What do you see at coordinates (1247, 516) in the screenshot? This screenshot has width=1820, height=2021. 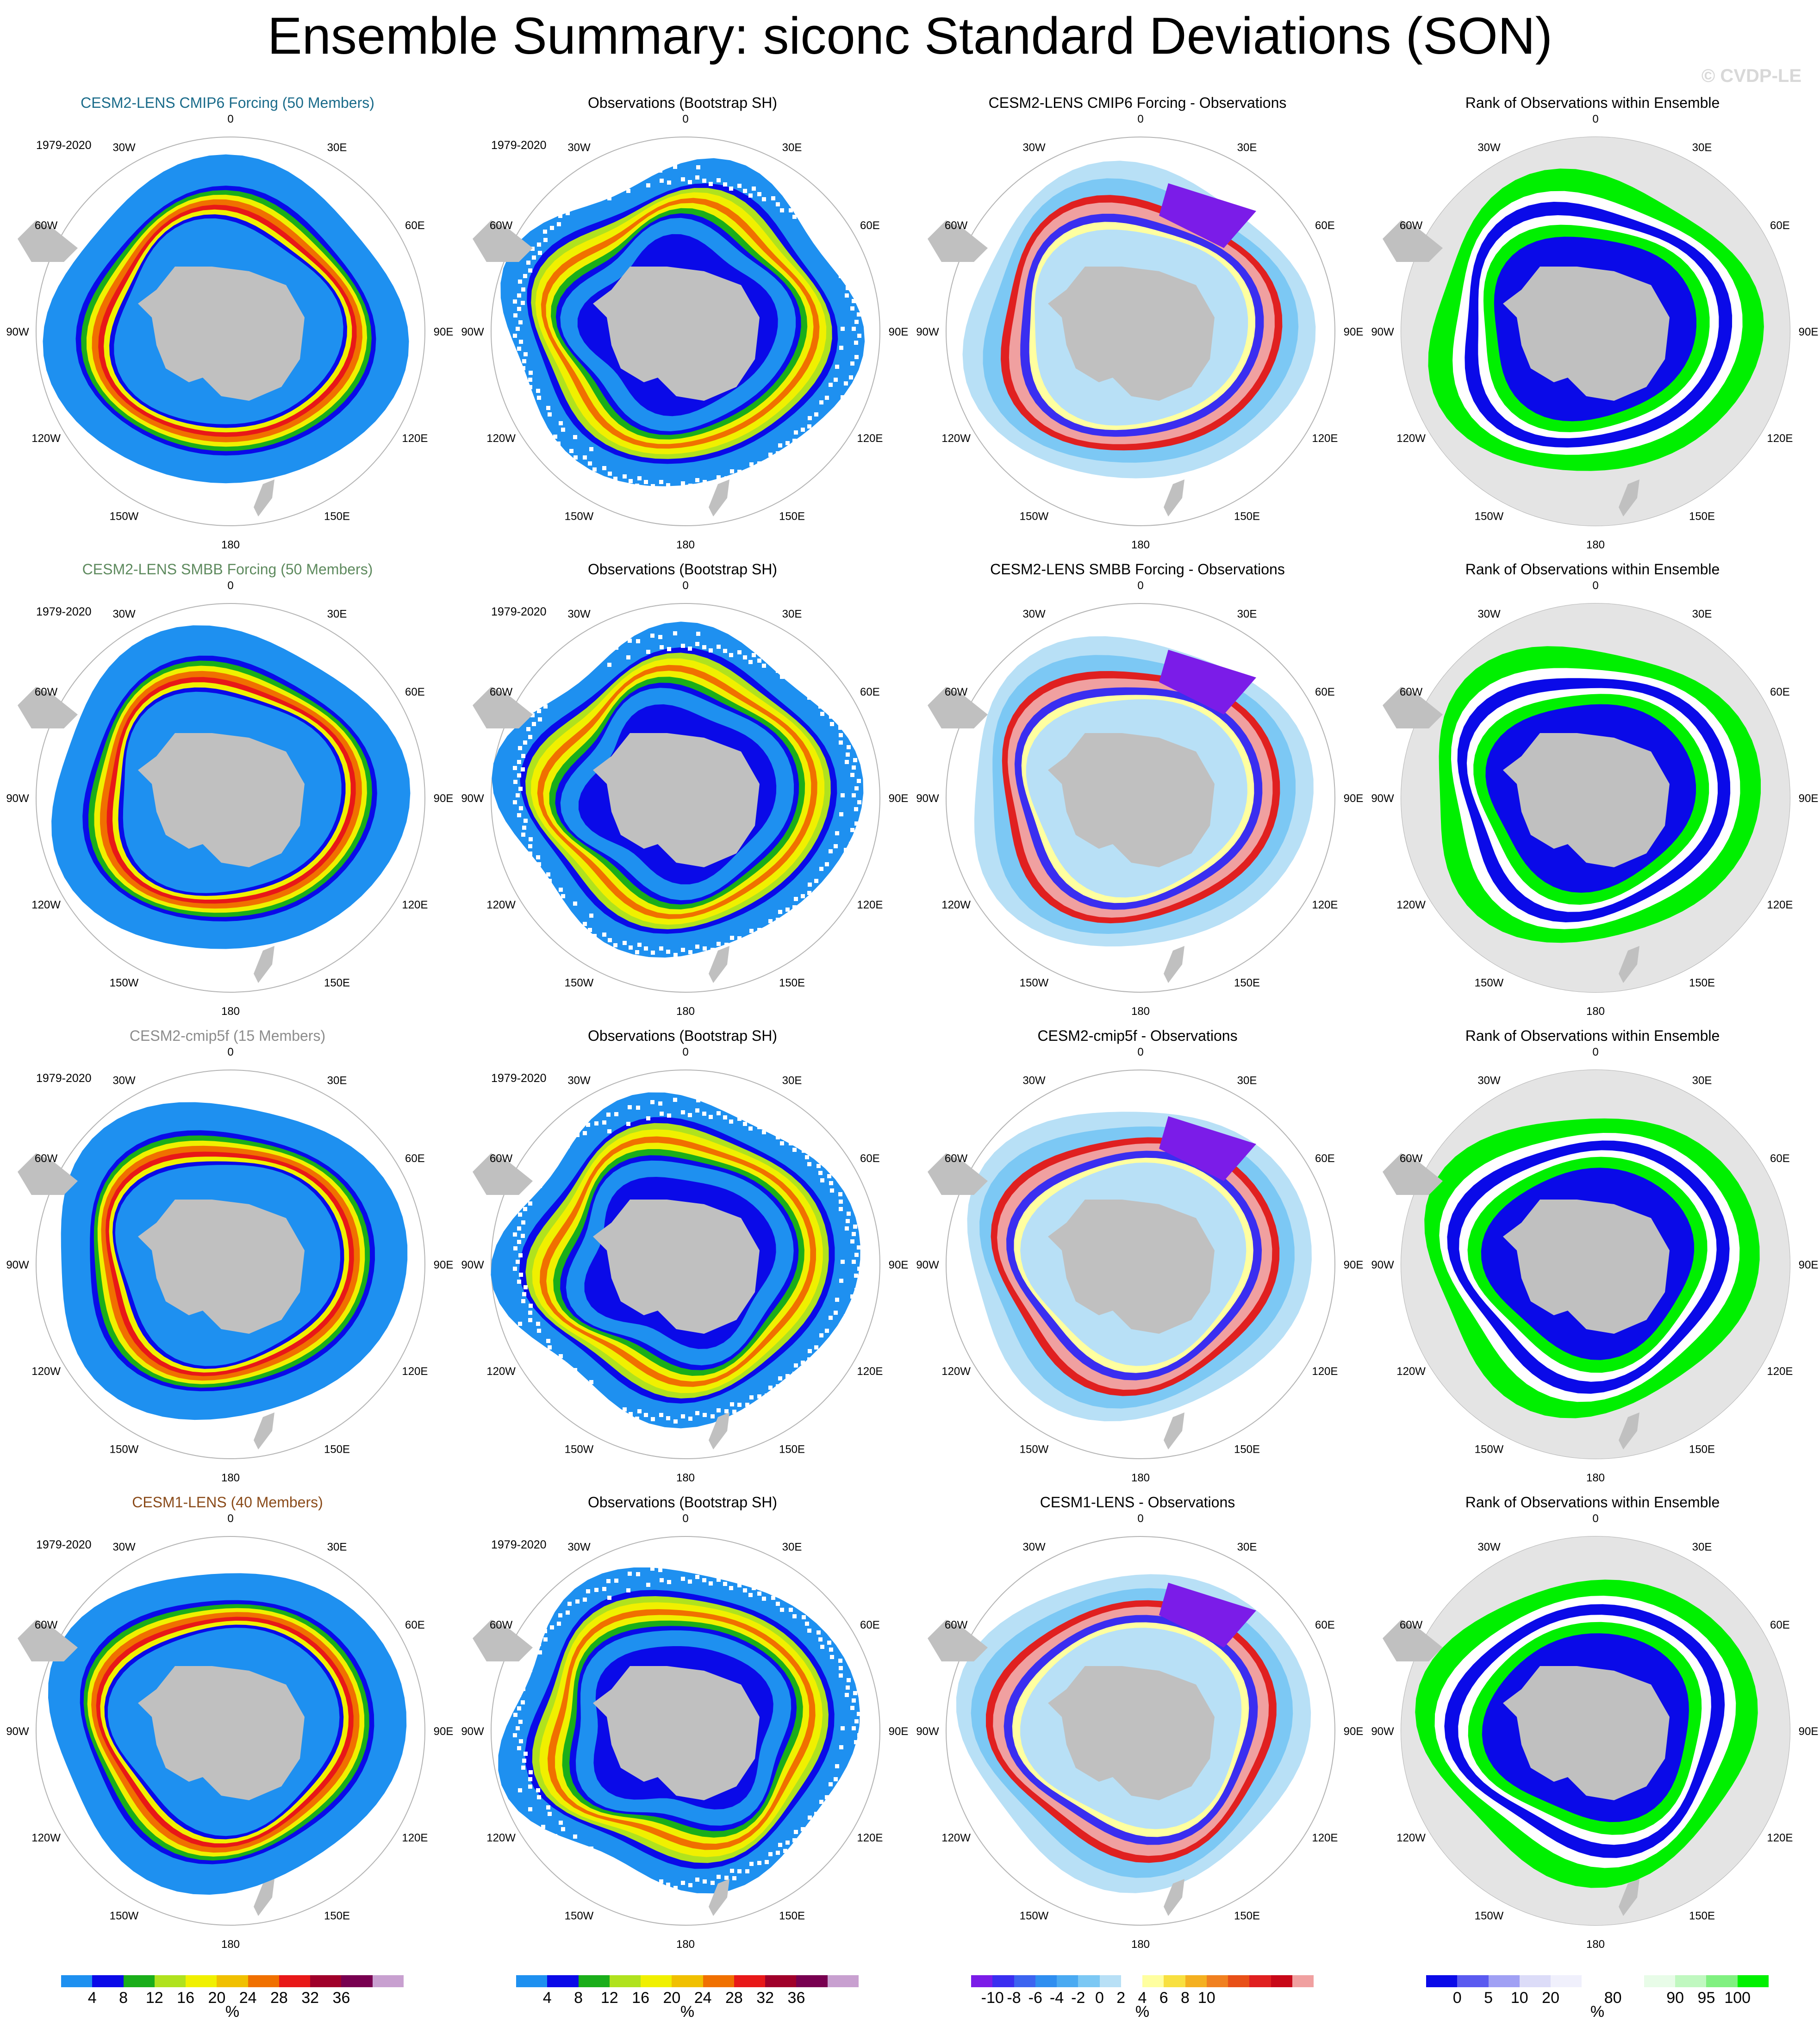 I see `longitude-label: 150E` at bounding box center [1247, 516].